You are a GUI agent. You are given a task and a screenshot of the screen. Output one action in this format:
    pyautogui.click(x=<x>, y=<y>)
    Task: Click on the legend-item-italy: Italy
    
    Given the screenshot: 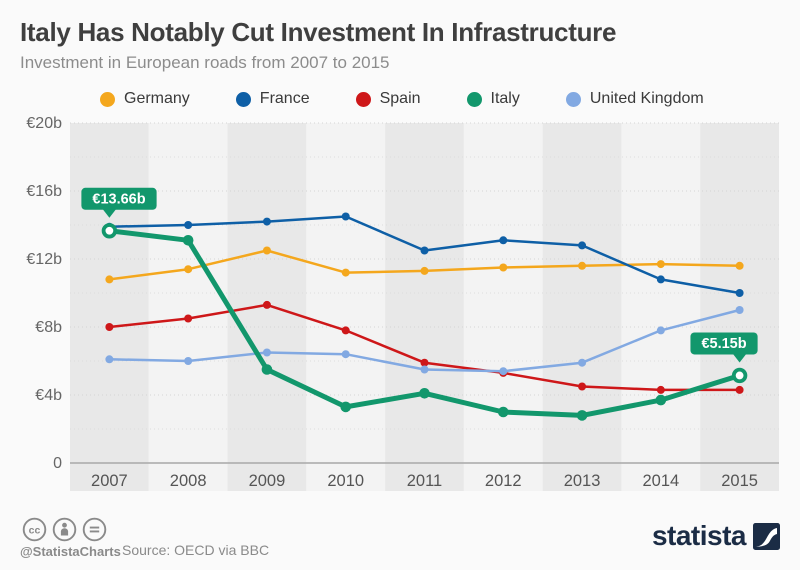 What is the action you would take?
    pyautogui.click(x=493, y=99)
    